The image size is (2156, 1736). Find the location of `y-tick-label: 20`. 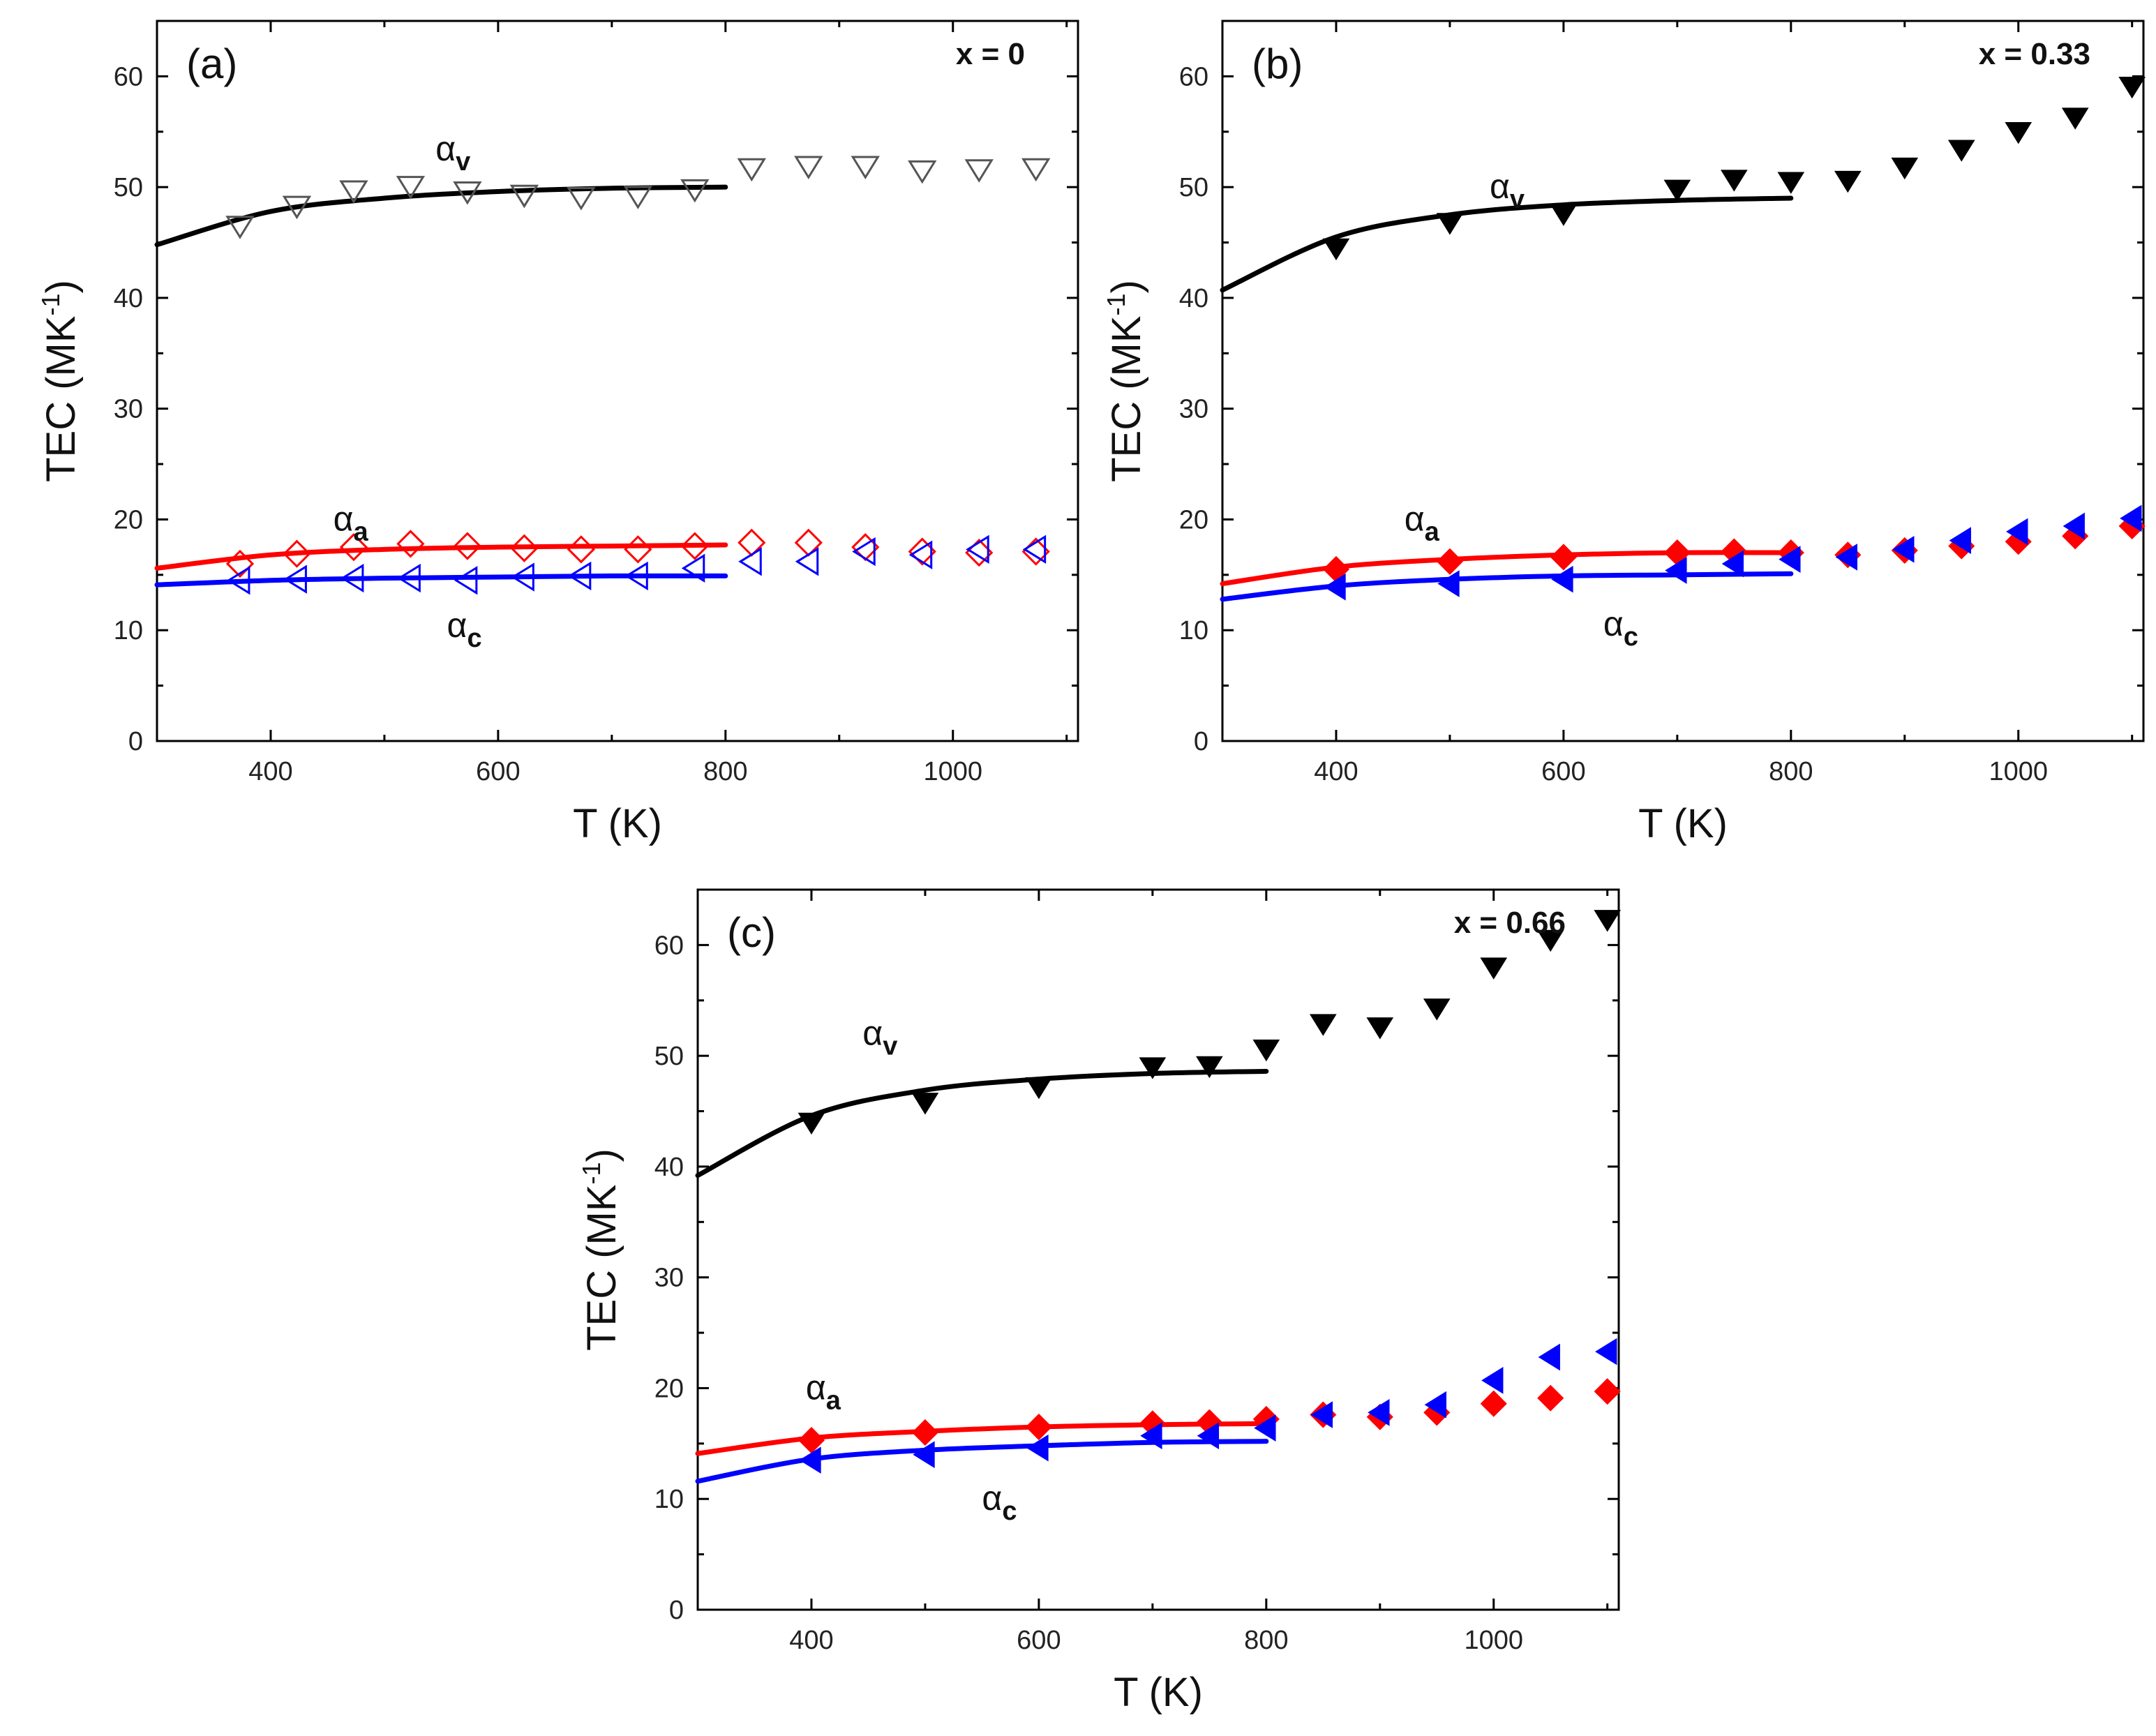

y-tick-label: 20 is located at coordinates (1193, 519).